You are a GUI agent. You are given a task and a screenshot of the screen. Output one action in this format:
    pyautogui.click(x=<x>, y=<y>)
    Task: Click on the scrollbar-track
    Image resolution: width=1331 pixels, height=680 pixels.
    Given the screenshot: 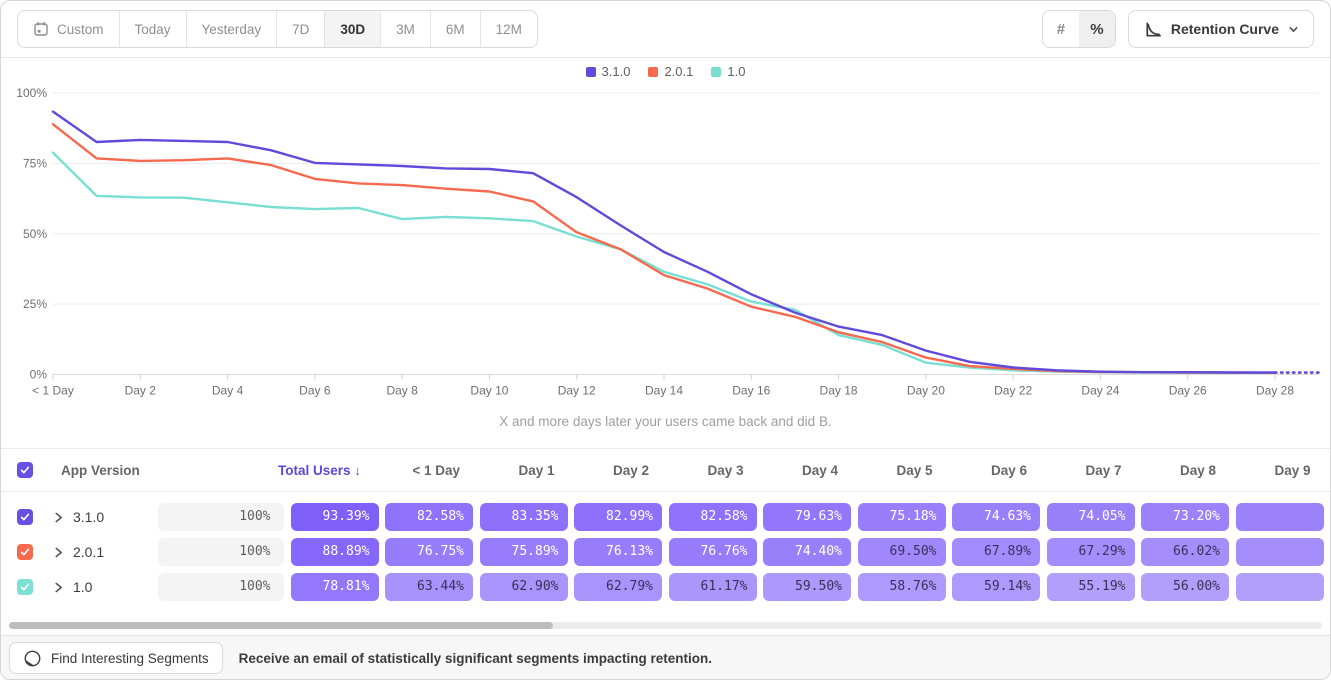 What is the action you would take?
    pyautogui.click(x=665, y=625)
    